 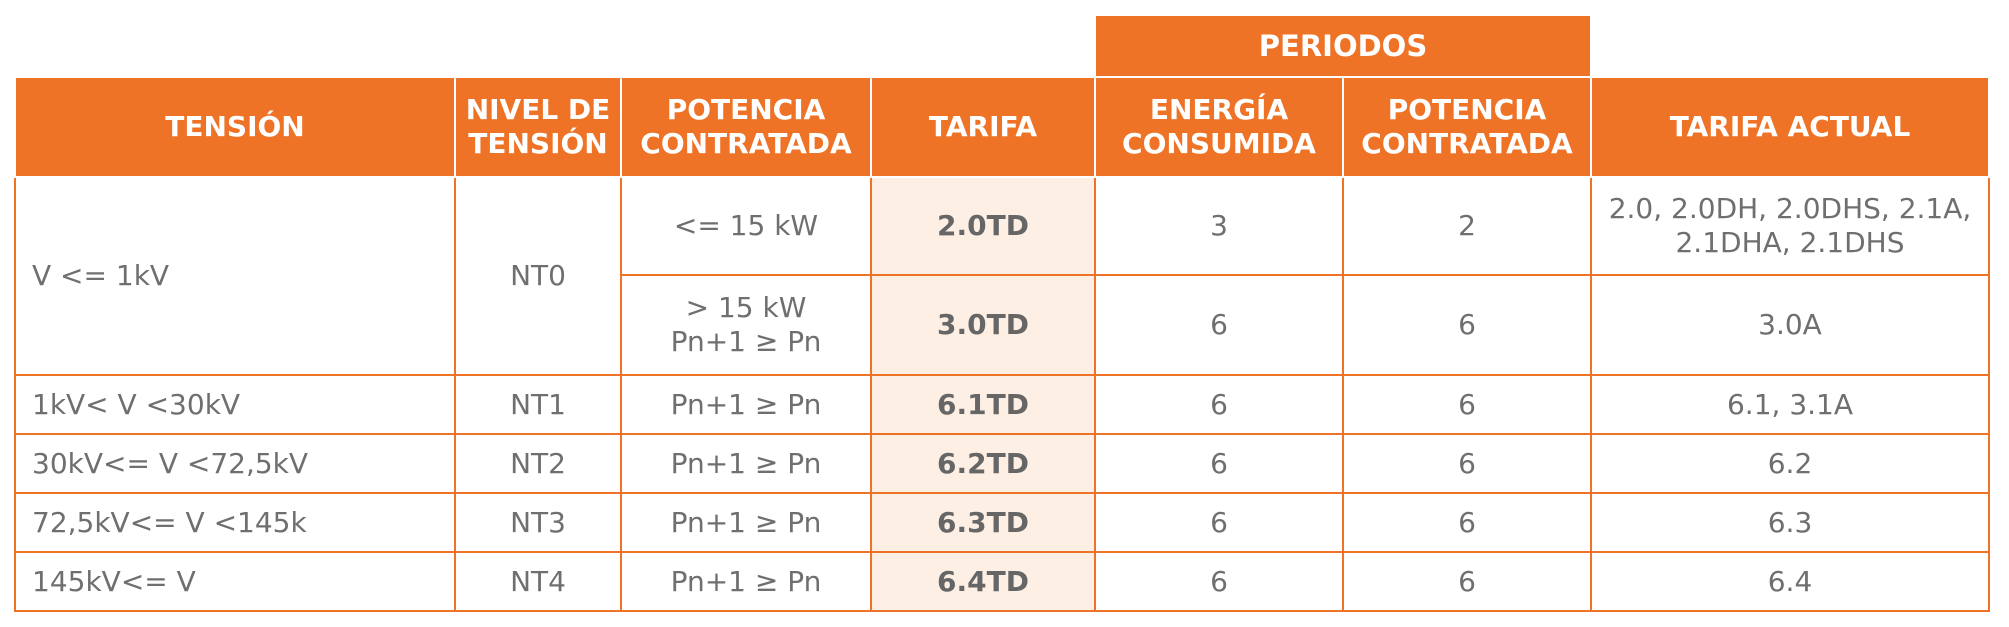 What do you see at coordinates (1790, 522) in the screenshot?
I see `cell-tarifa-actual: 6.3` at bounding box center [1790, 522].